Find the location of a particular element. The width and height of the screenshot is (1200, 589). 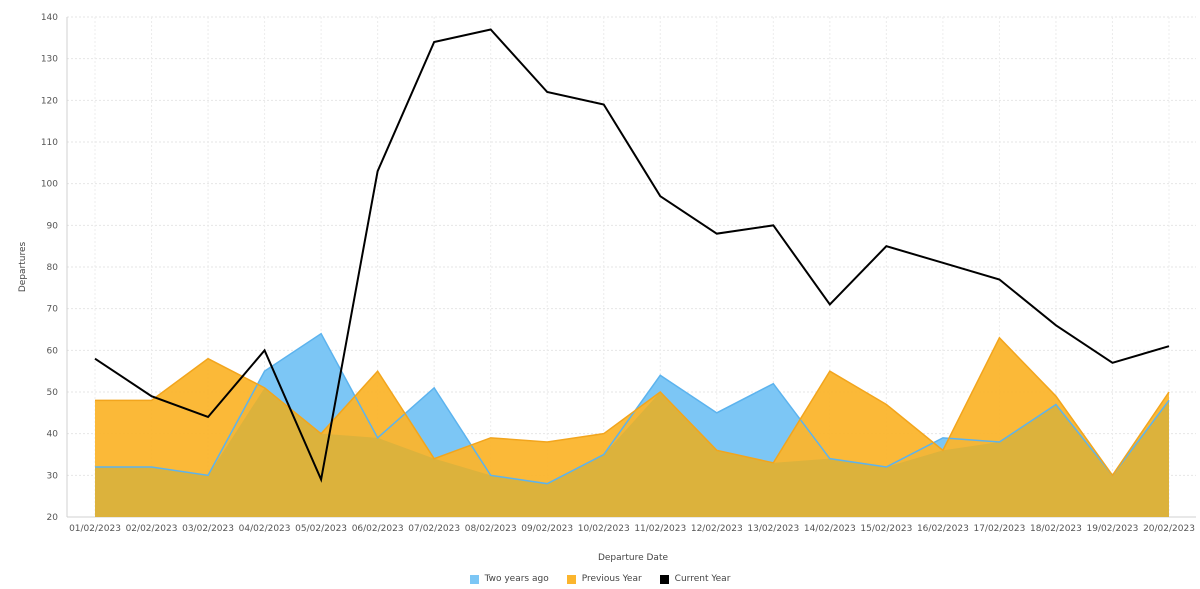

legend: Two years ago Previous Year Current Year is located at coordinates (600, 579).